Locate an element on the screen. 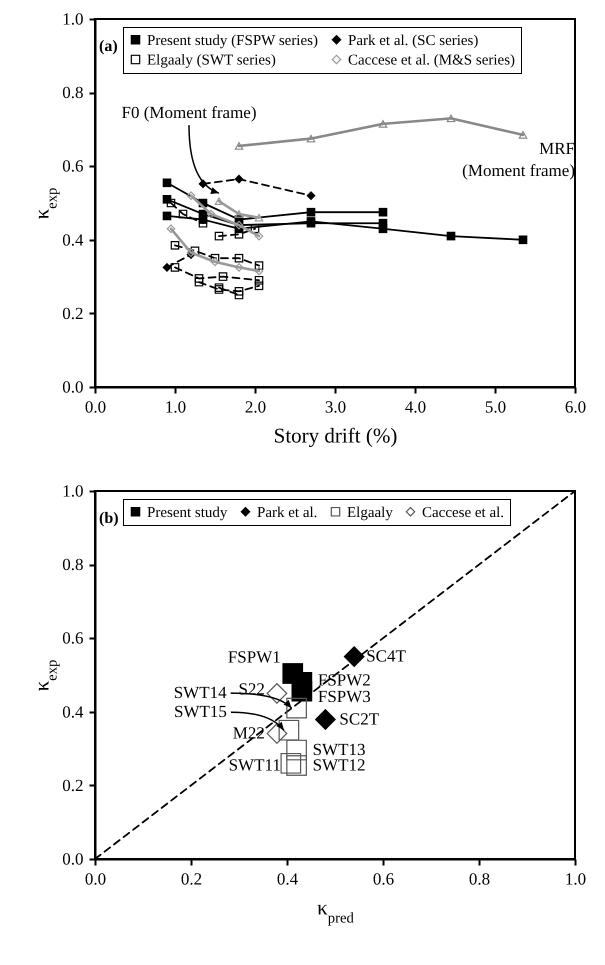 The width and height of the screenshot is (605, 965). legend-label: Present study (FSPW series) is located at coordinates (232, 40).